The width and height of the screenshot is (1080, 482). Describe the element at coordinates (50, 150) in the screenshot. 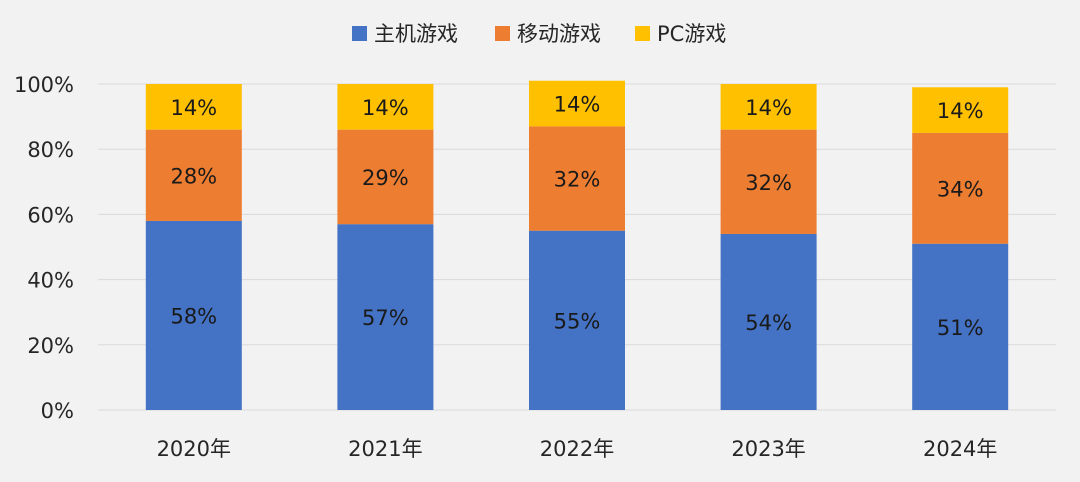

I see `y-tick-label: 80%` at that location.